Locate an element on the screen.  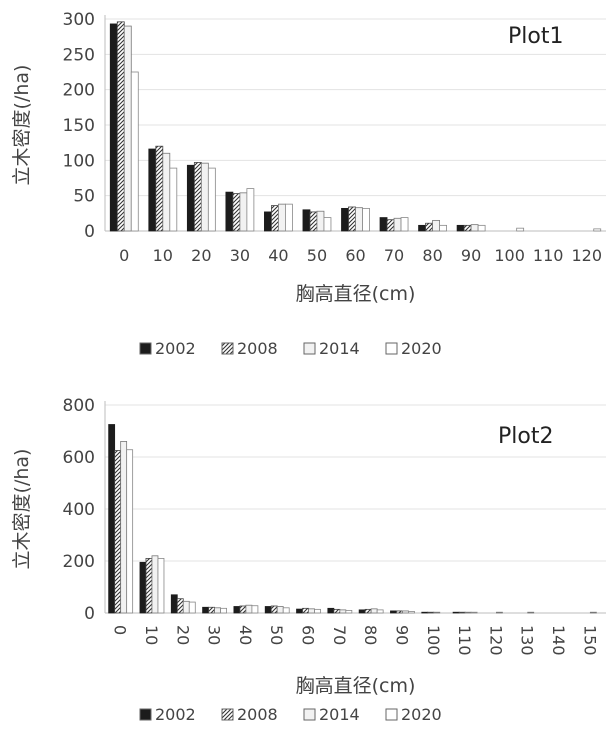
y-tick-label: 300 is located at coordinates (79, 20).